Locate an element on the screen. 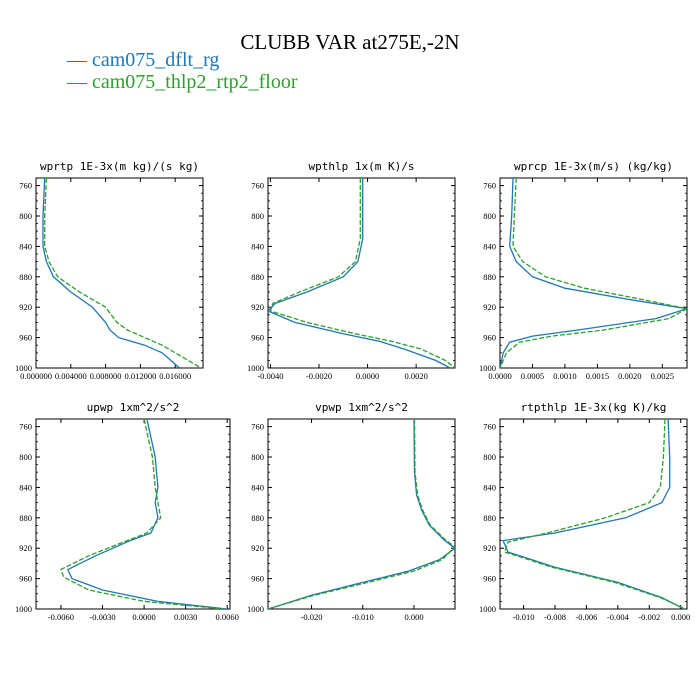  x-tick-label: -0.0030 is located at coordinates (102, 617).